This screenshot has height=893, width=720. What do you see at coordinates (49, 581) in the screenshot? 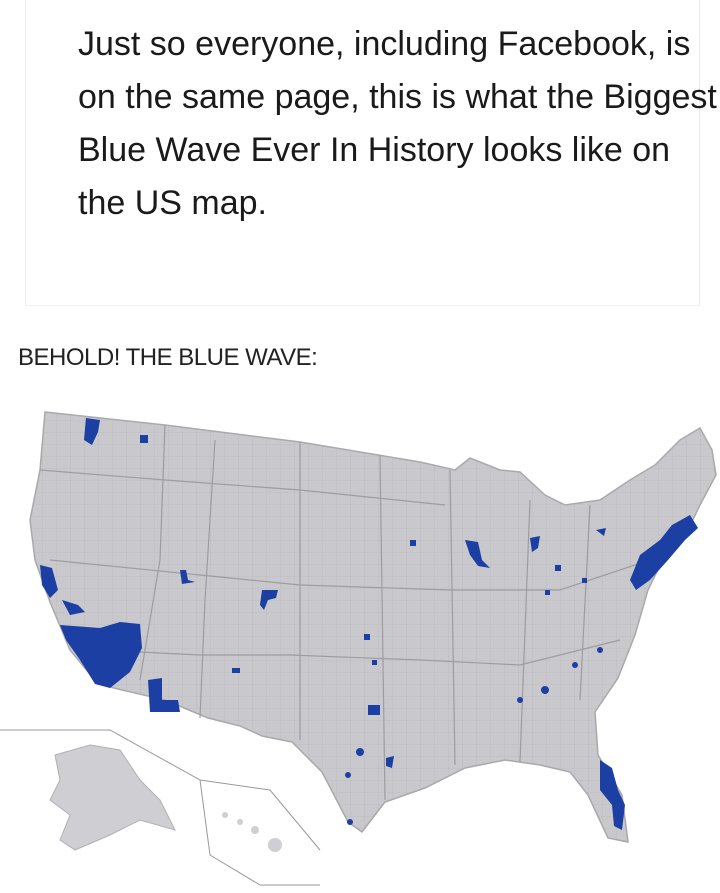
I see `central-california` at bounding box center [49, 581].